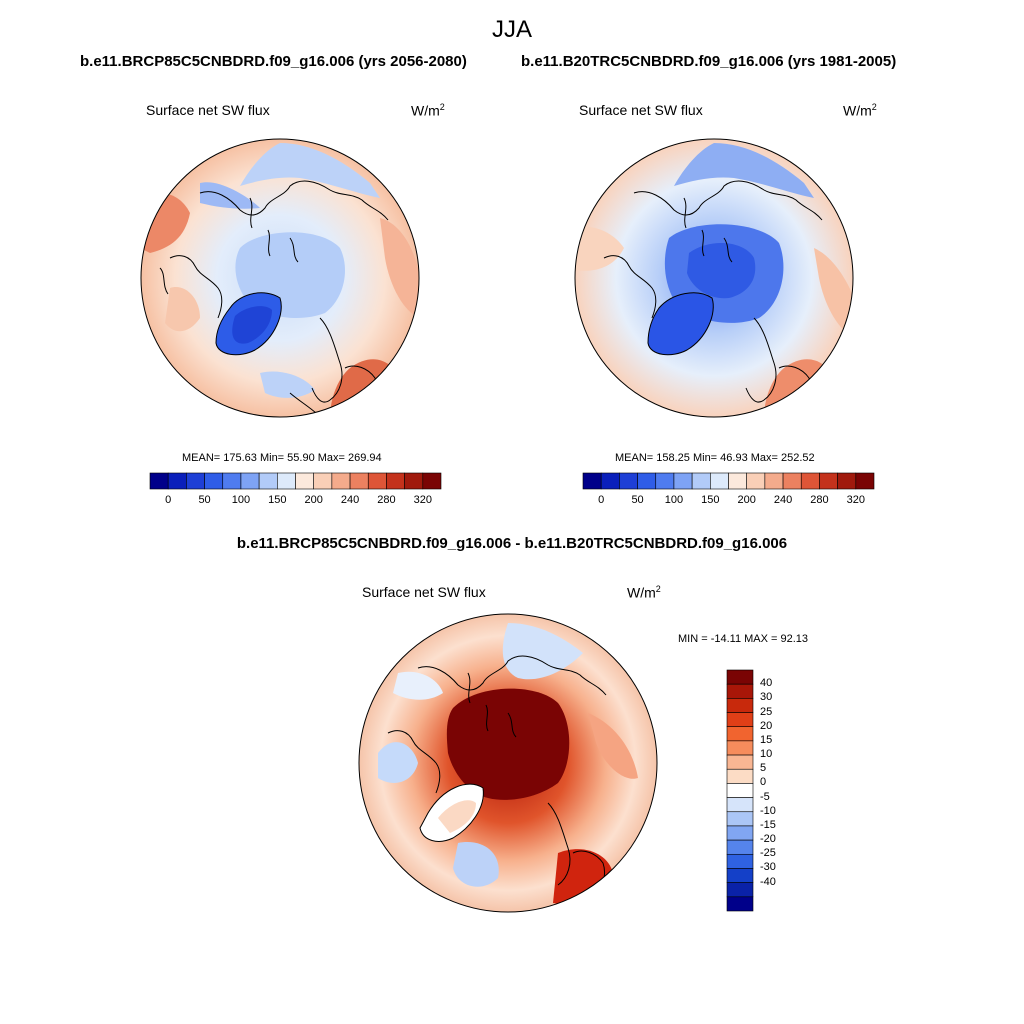 The height and width of the screenshot is (1024, 1024). I want to click on colorbar-tick-label: -15, so click(768, 824).